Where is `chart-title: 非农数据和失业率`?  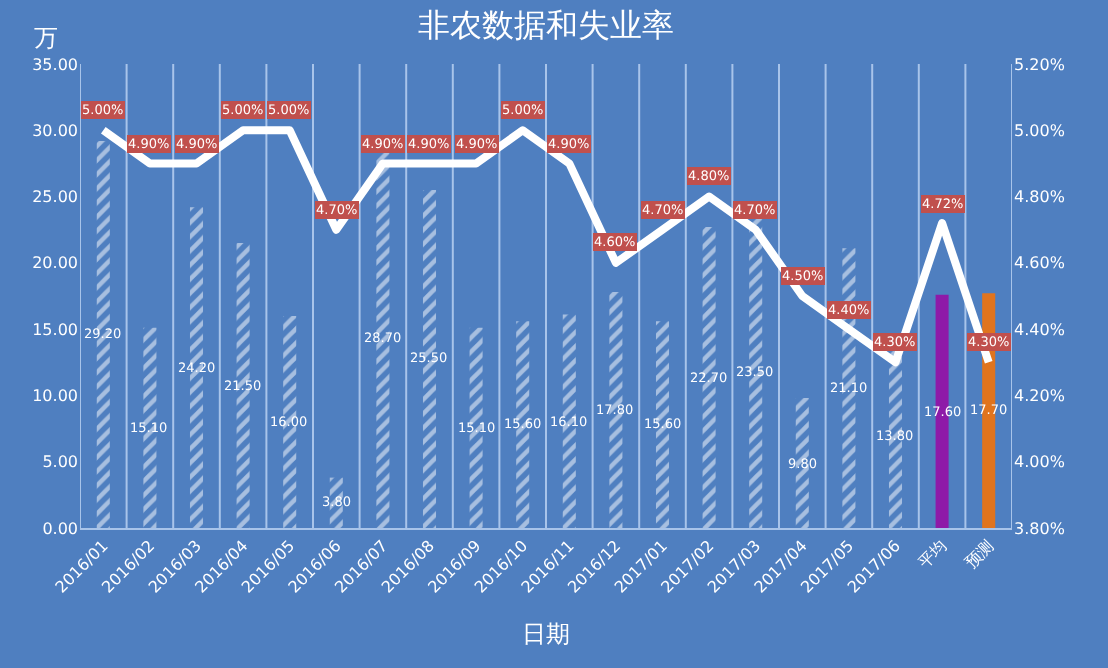
chart-title: 非农数据和失业率 is located at coordinates (546, 25).